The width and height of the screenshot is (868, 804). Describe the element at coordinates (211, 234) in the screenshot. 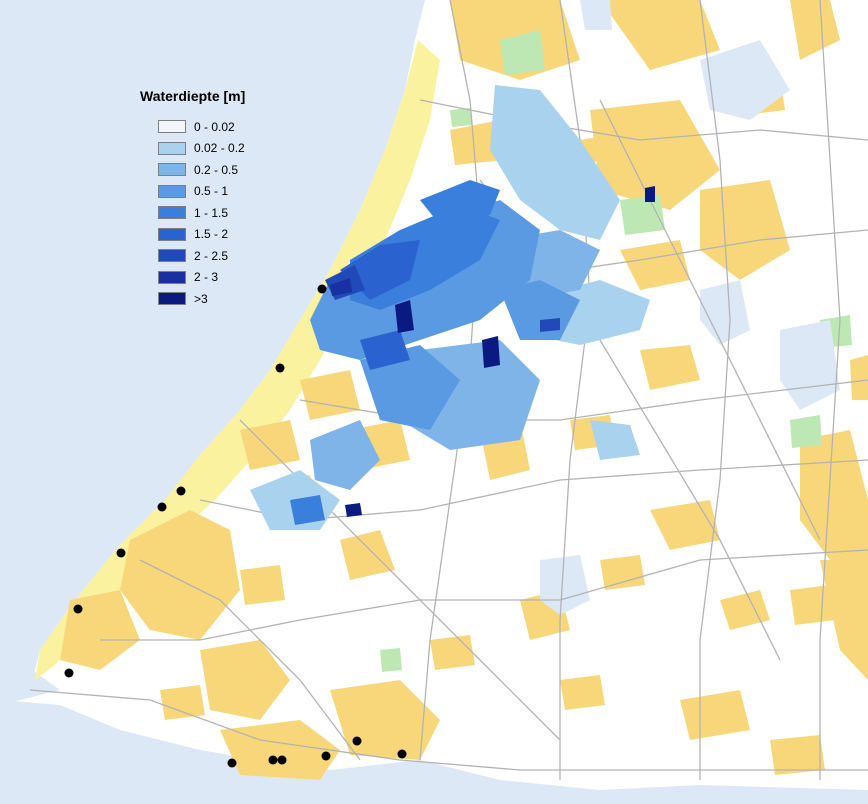

I see `legend-label: 1.5 - 2` at that location.